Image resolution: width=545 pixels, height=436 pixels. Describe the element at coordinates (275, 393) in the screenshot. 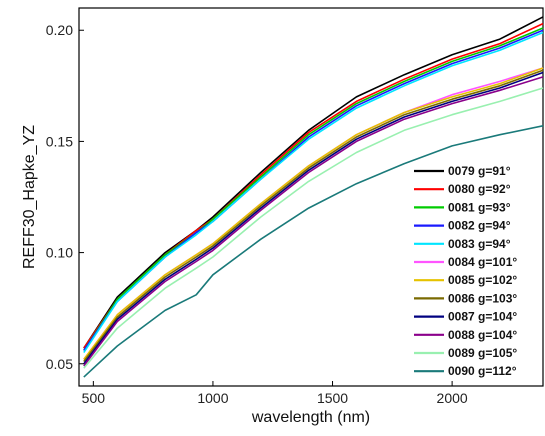

I see `x-ticks: 500 1000 1500 2000` at that location.